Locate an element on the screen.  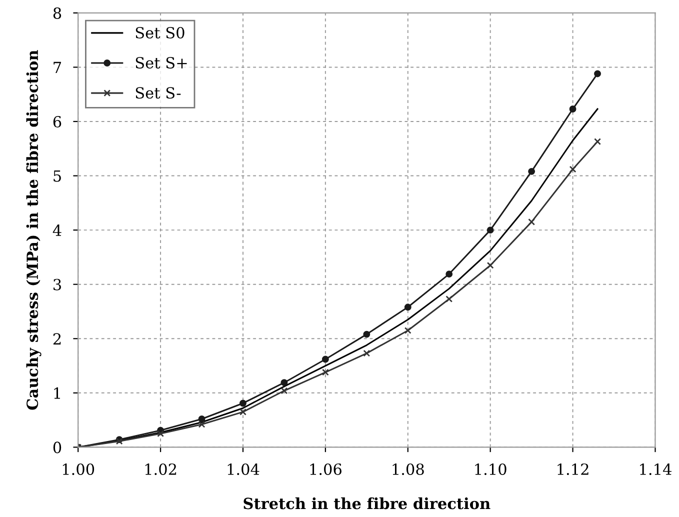
y-tick-label: 8 is located at coordinates (57, 13).